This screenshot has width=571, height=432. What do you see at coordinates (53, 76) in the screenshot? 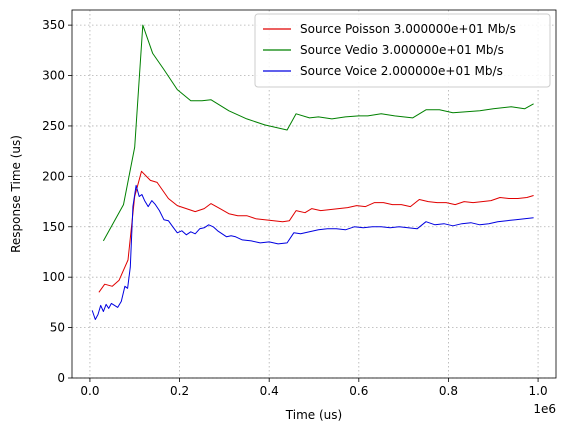
I see `y-tick-label: 300` at bounding box center [53, 76].